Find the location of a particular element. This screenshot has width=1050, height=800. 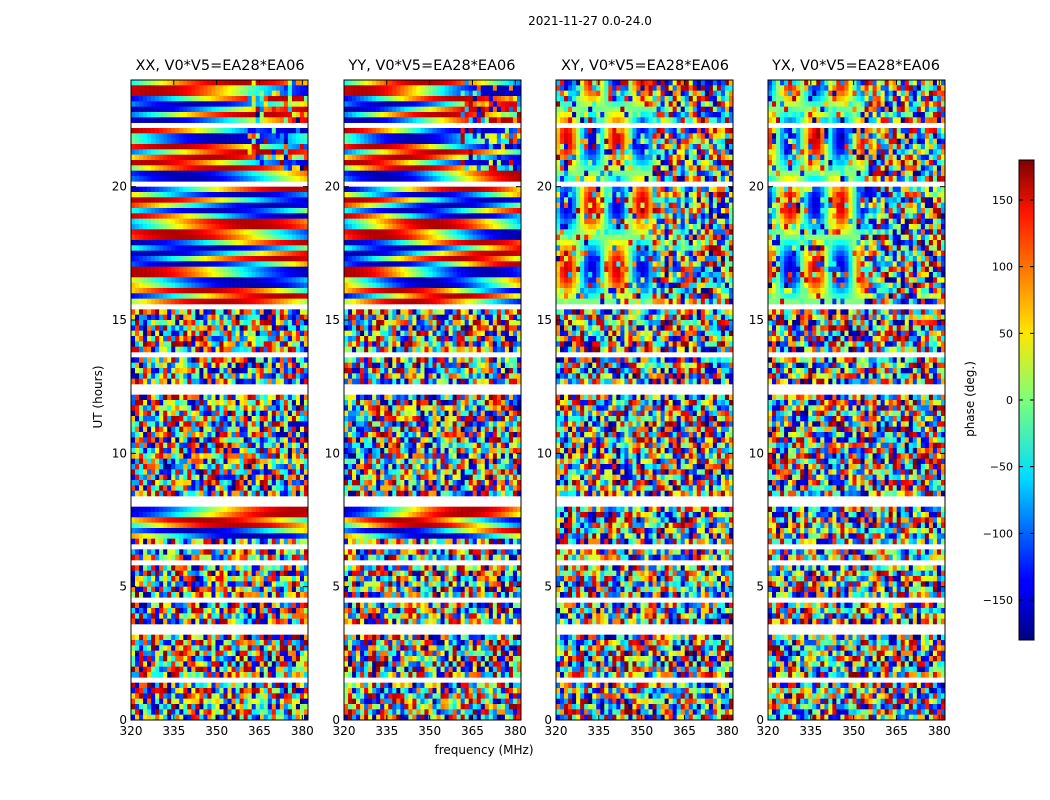

panel-title-yy: YY, V0*V5=EA28*EA06 is located at coordinates (432, 66).